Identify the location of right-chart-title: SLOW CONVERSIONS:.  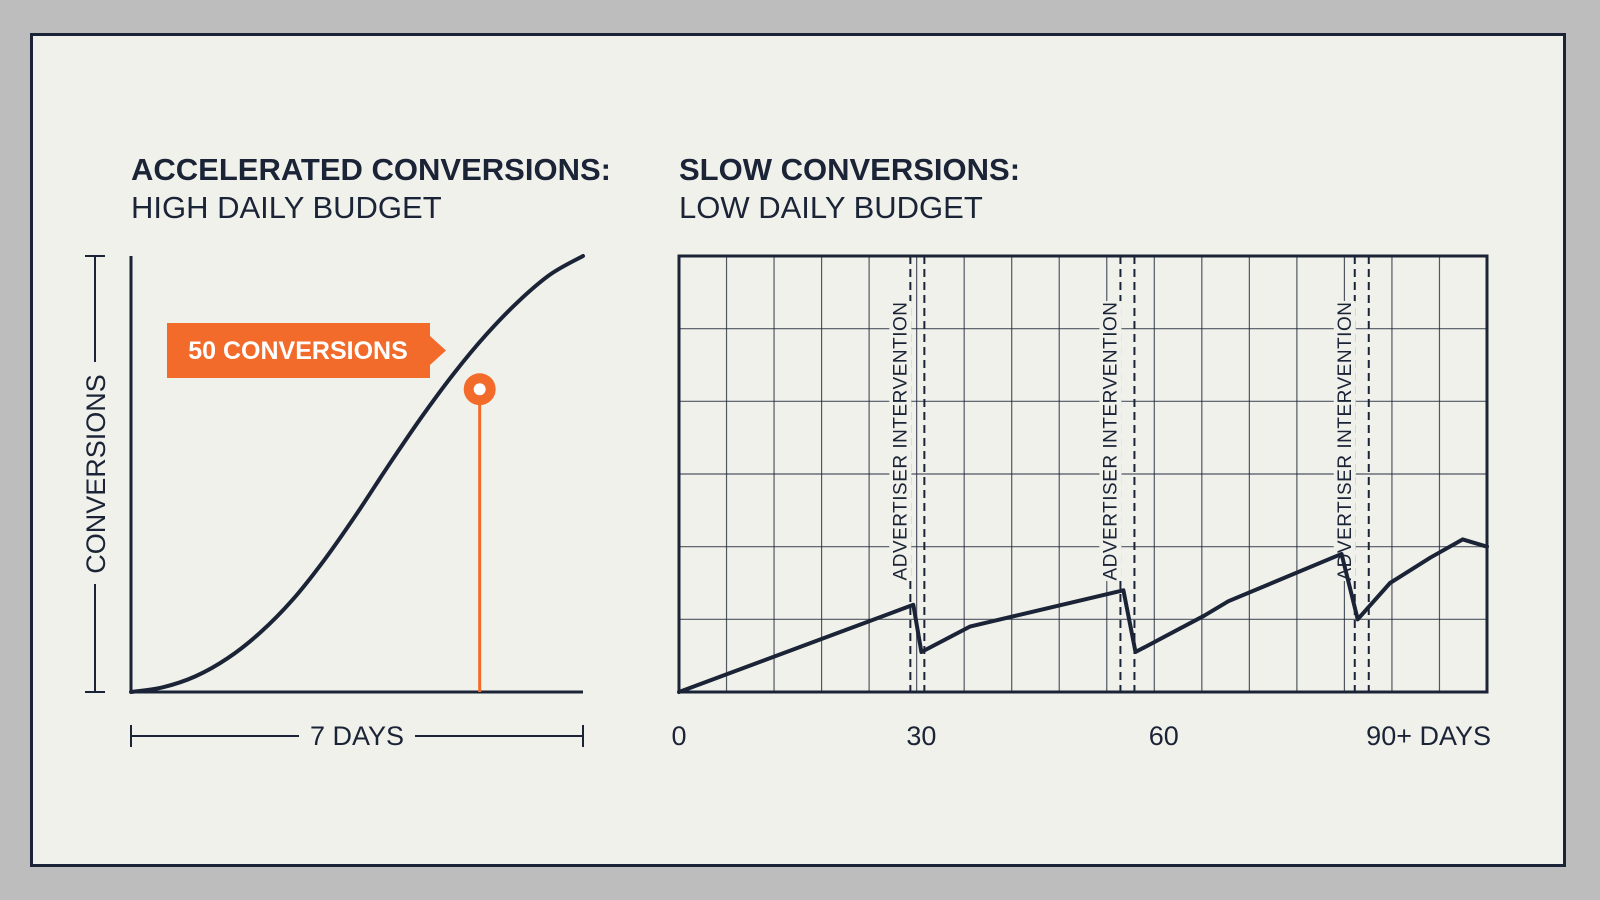
(849, 169).